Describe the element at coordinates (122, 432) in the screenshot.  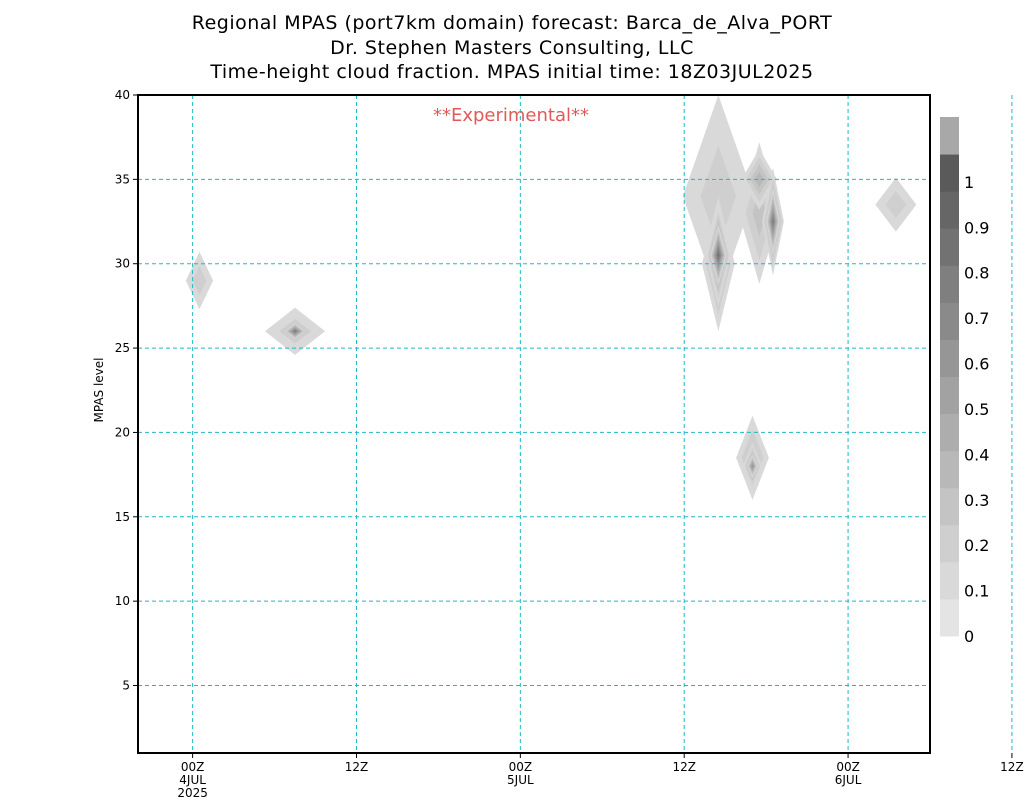
I see `y-tick-label: 20` at that location.